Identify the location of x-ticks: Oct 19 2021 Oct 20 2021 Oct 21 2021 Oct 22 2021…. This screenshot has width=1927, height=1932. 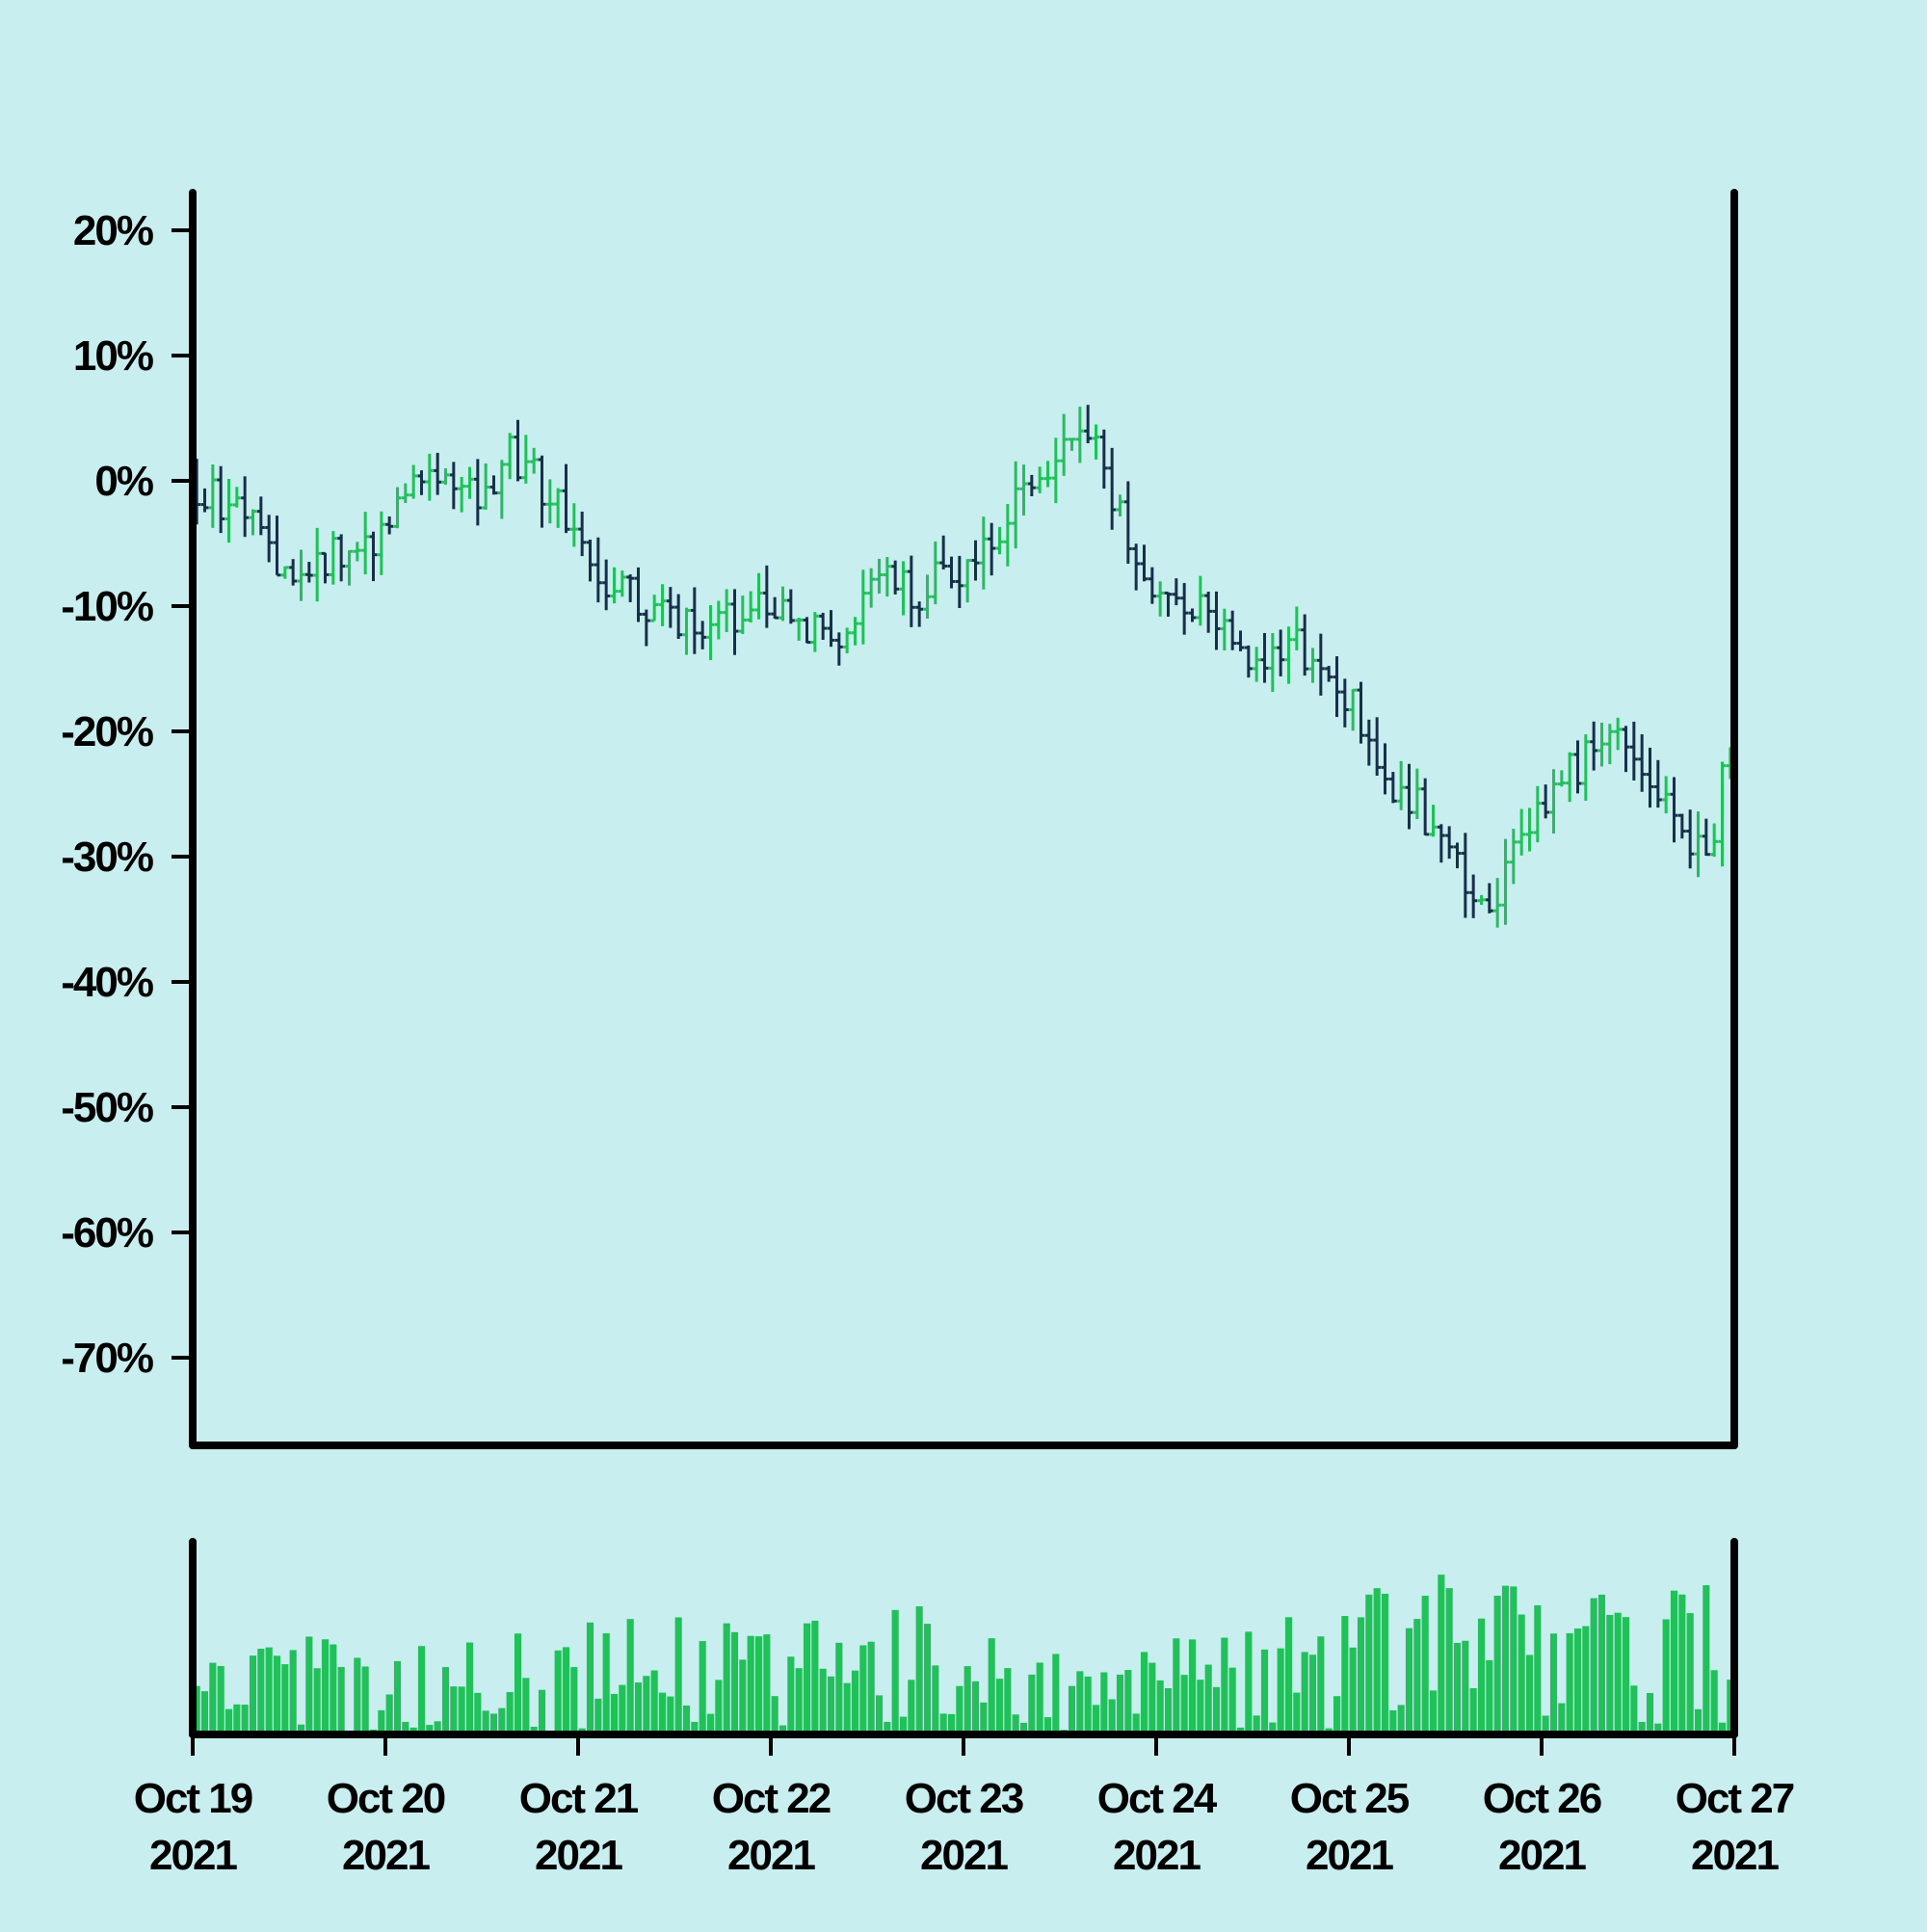
(965, 1806).